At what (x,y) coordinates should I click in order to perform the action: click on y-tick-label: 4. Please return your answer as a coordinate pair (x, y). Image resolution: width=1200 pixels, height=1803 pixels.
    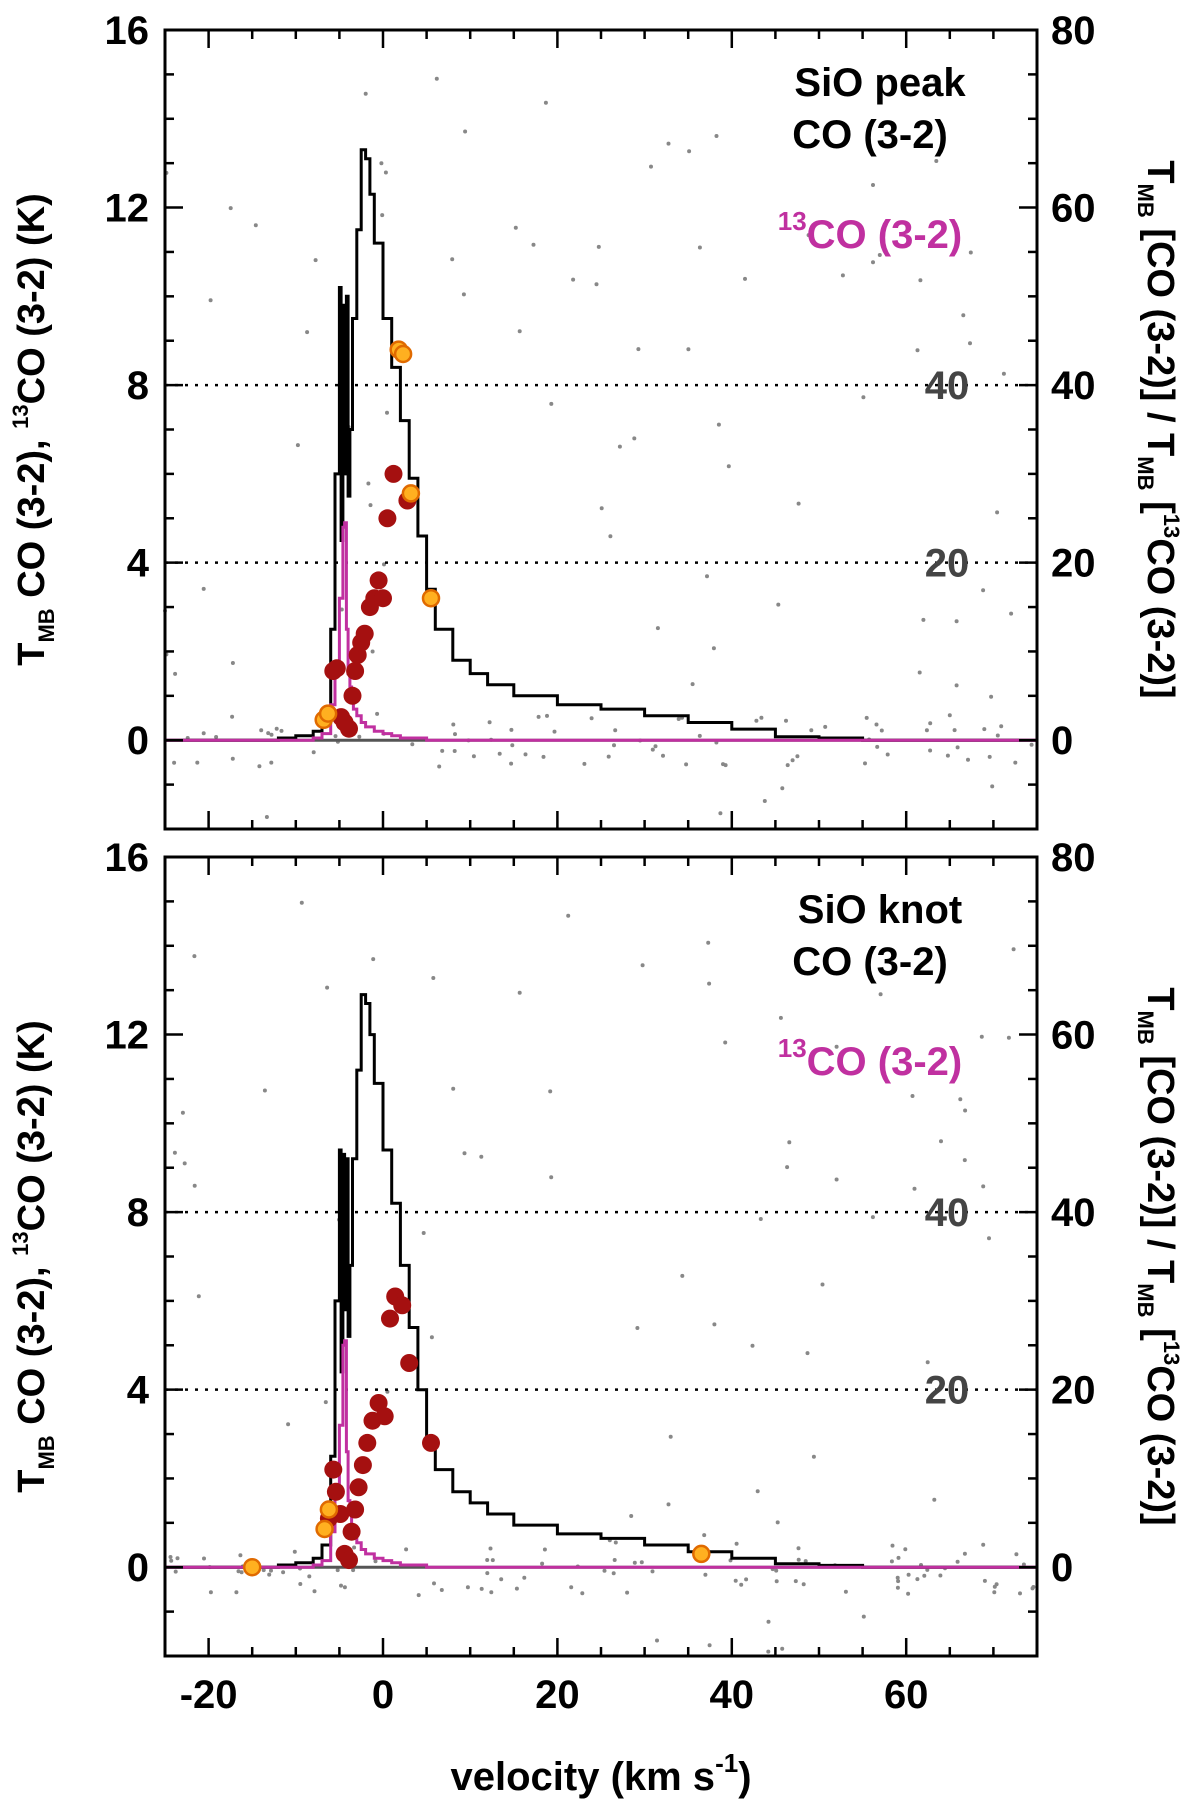
    Looking at the image, I should click on (138, 1391).